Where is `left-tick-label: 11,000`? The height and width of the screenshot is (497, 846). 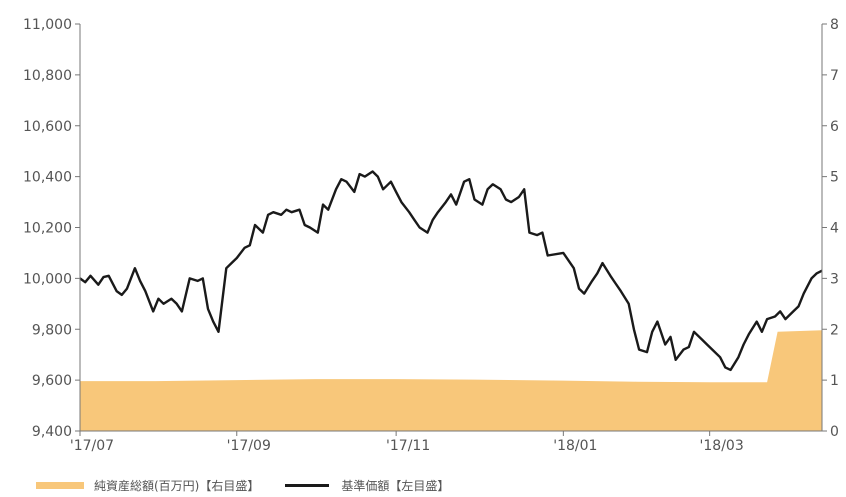 left-tick-label: 11,000 is located at coordinates (47, 25).